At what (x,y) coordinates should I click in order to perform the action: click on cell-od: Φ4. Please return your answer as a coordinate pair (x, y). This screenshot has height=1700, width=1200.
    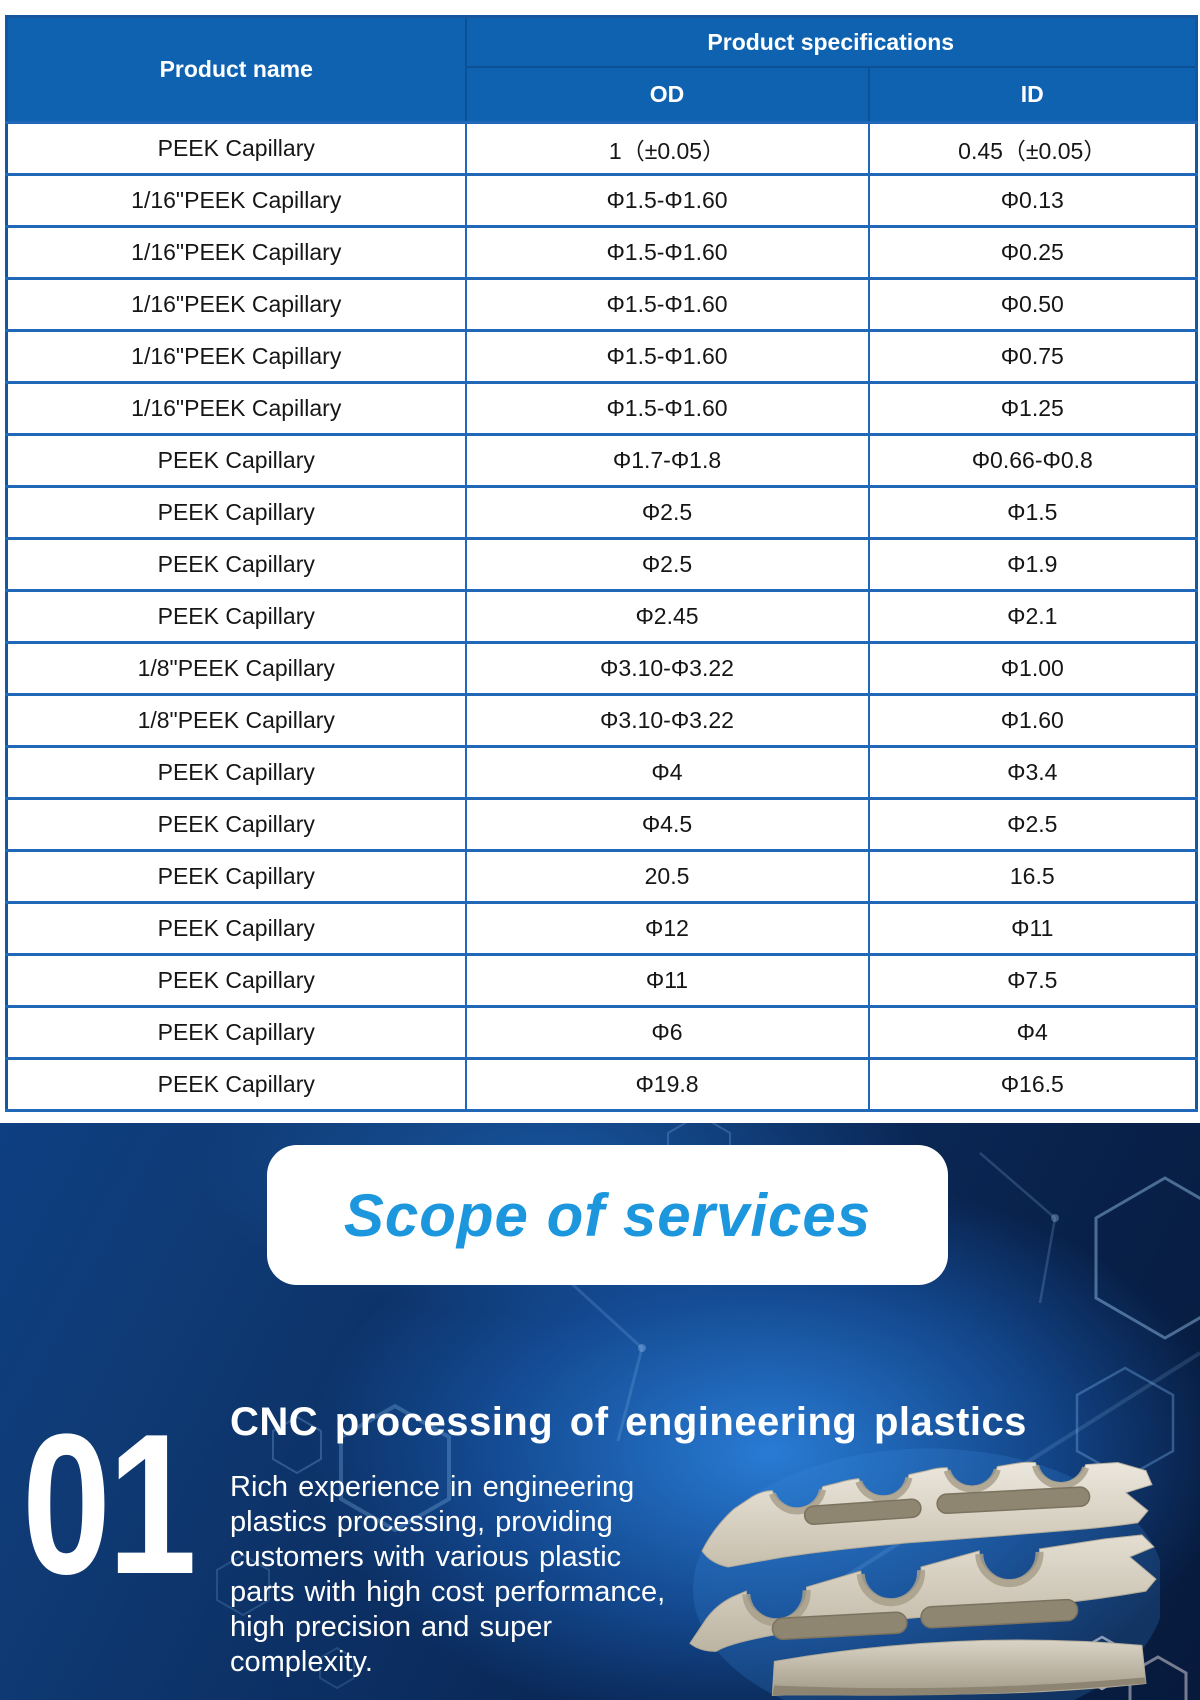
    Looking at the image, I should click on (667, 772).